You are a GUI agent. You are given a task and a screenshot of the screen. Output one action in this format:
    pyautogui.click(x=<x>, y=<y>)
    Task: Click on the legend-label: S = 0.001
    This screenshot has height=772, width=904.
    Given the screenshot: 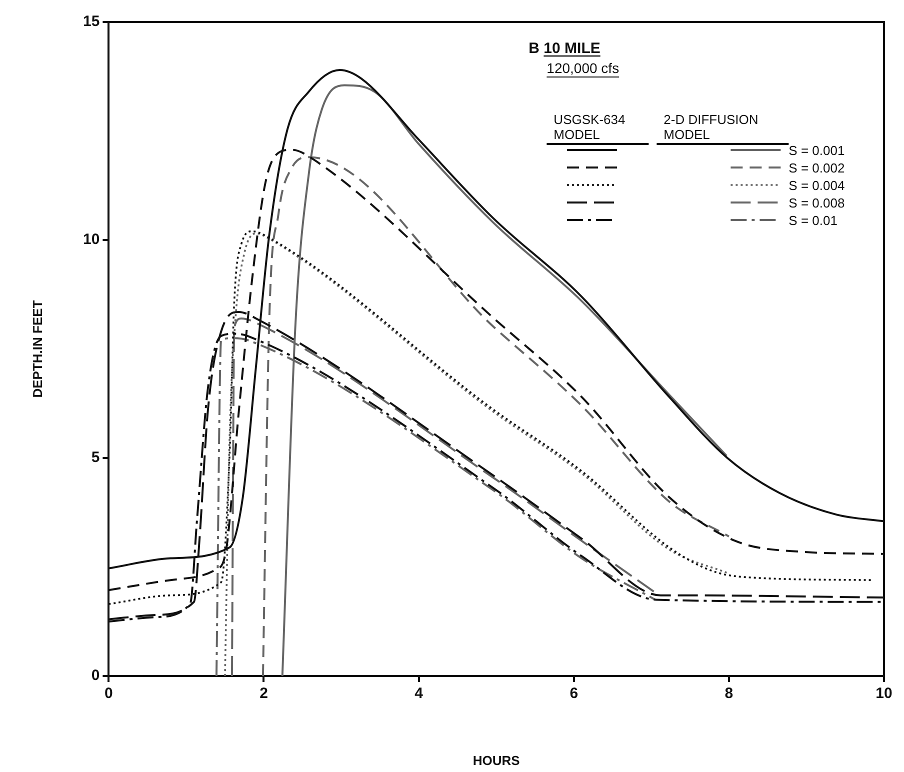 What is the action you would take?
    pyautogui.click(x=816, y=150)
    